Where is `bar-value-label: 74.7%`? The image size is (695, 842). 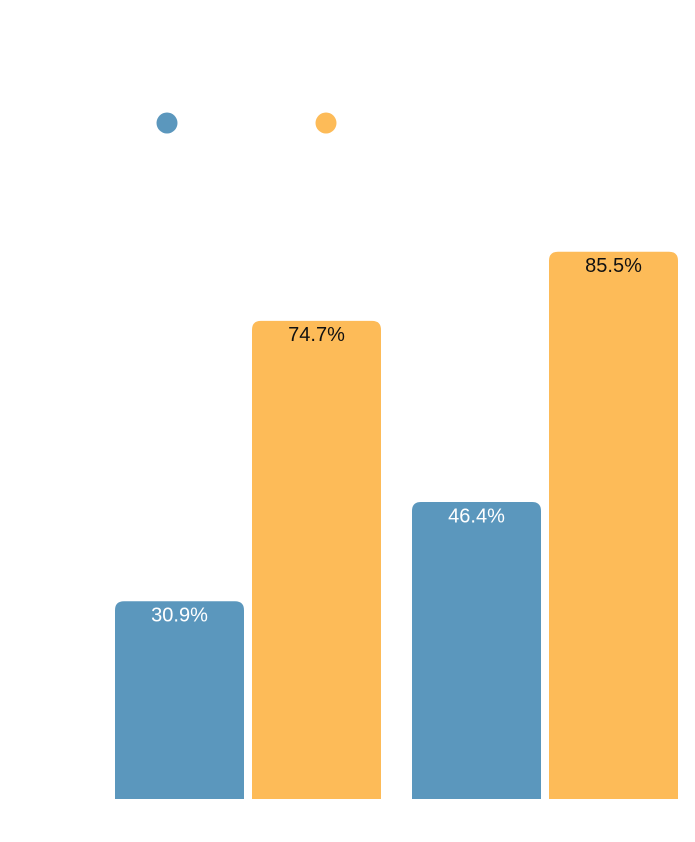
bar-value-label: 74.7% is located at coordinates (316, 335).